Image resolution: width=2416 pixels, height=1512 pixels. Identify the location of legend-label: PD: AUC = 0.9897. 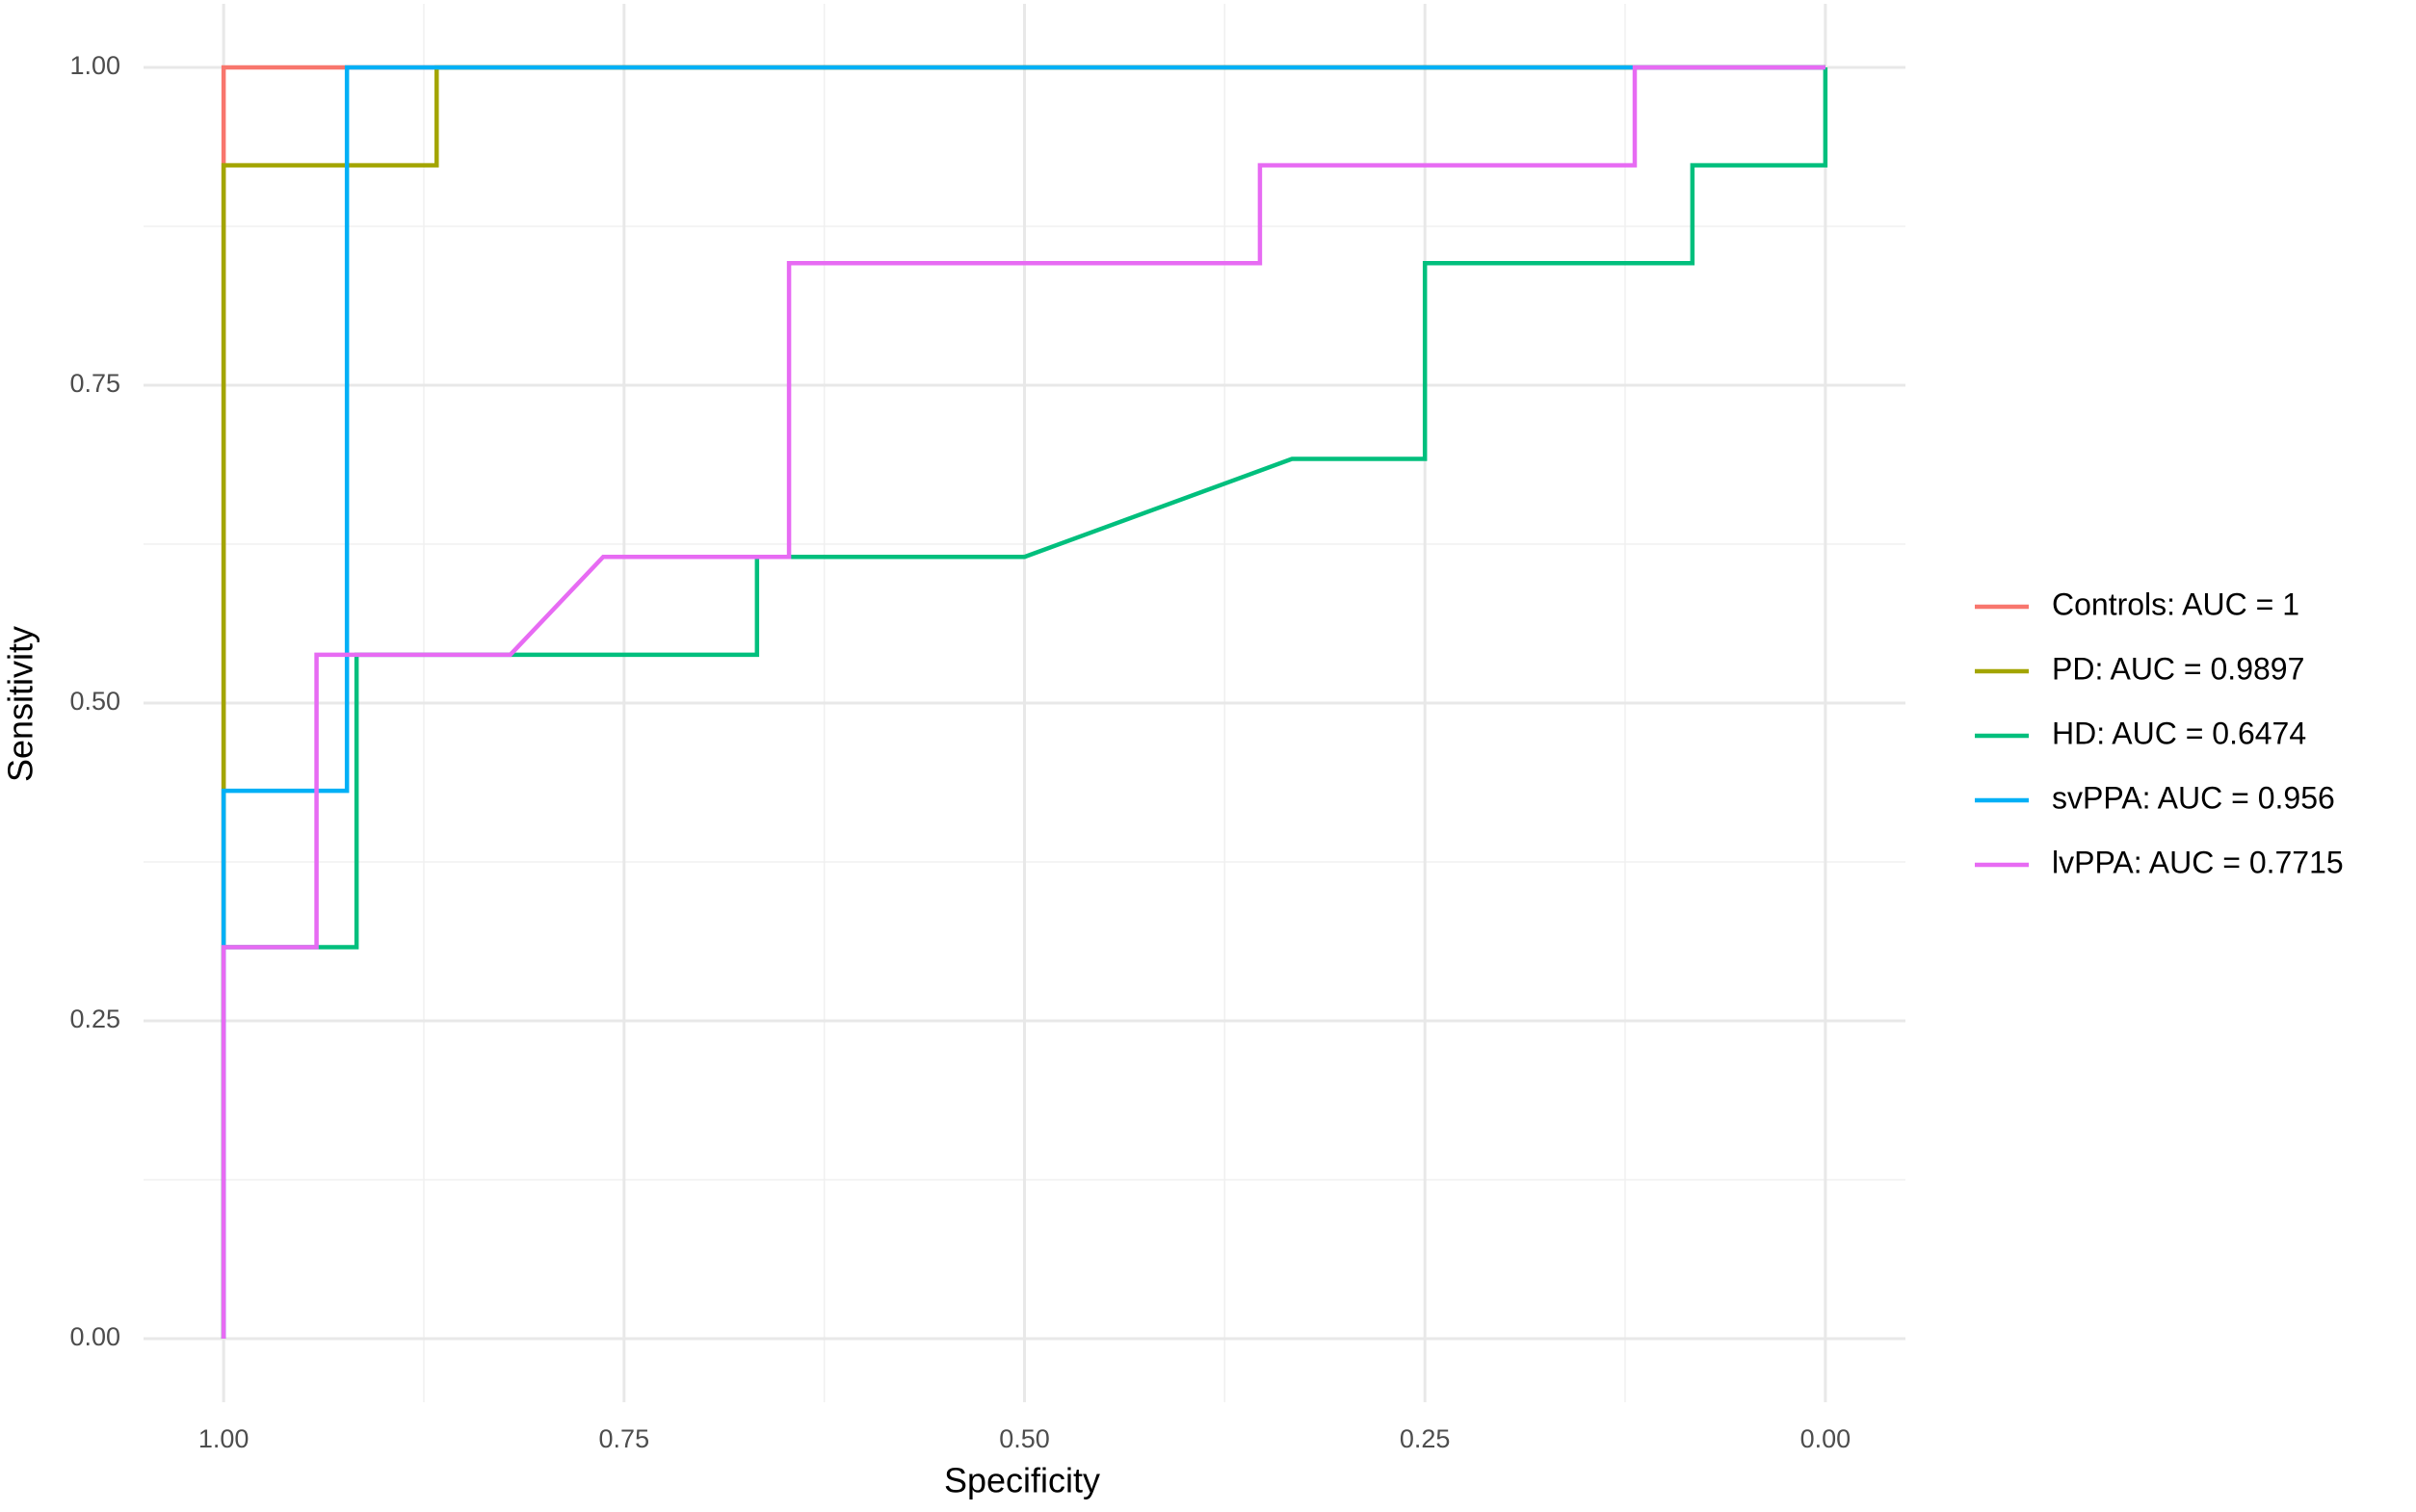
(2178, 668).